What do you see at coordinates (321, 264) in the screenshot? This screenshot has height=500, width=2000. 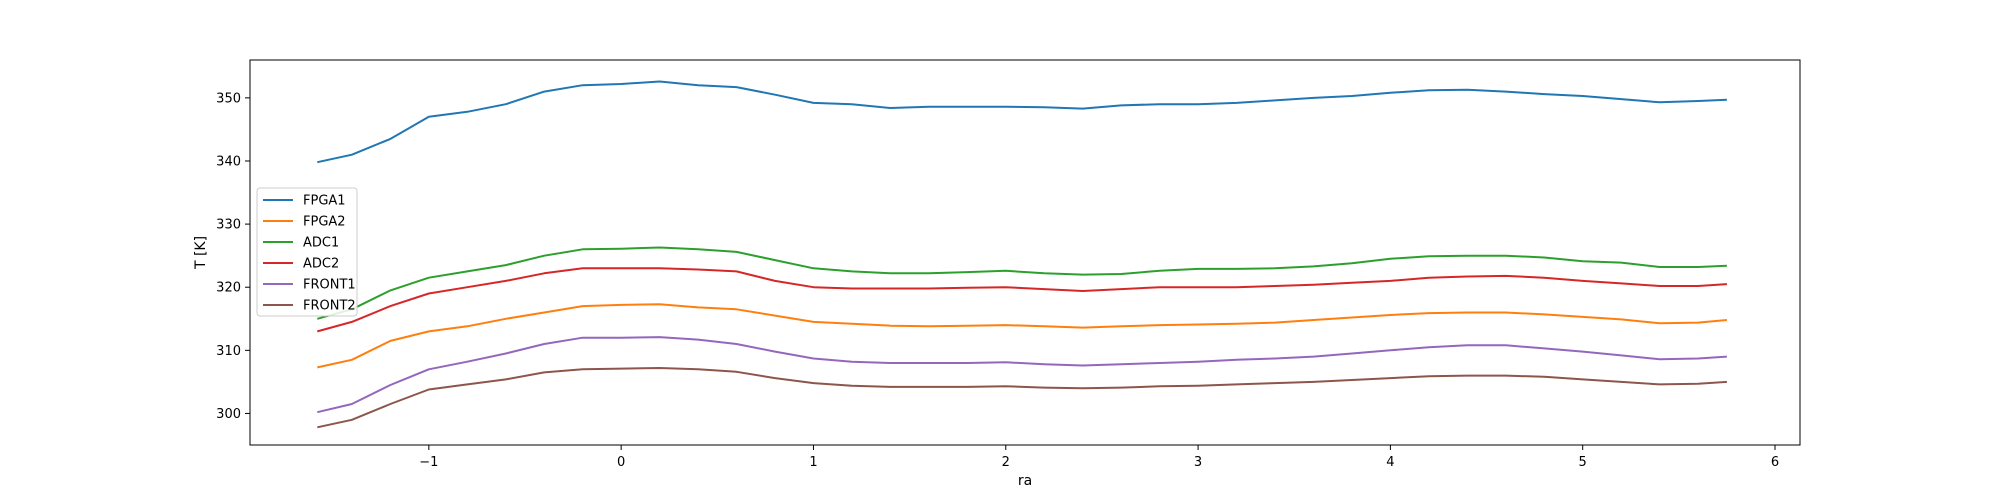 I see `legend-label-adc2: ADC2` at bounding box center [321, 264].